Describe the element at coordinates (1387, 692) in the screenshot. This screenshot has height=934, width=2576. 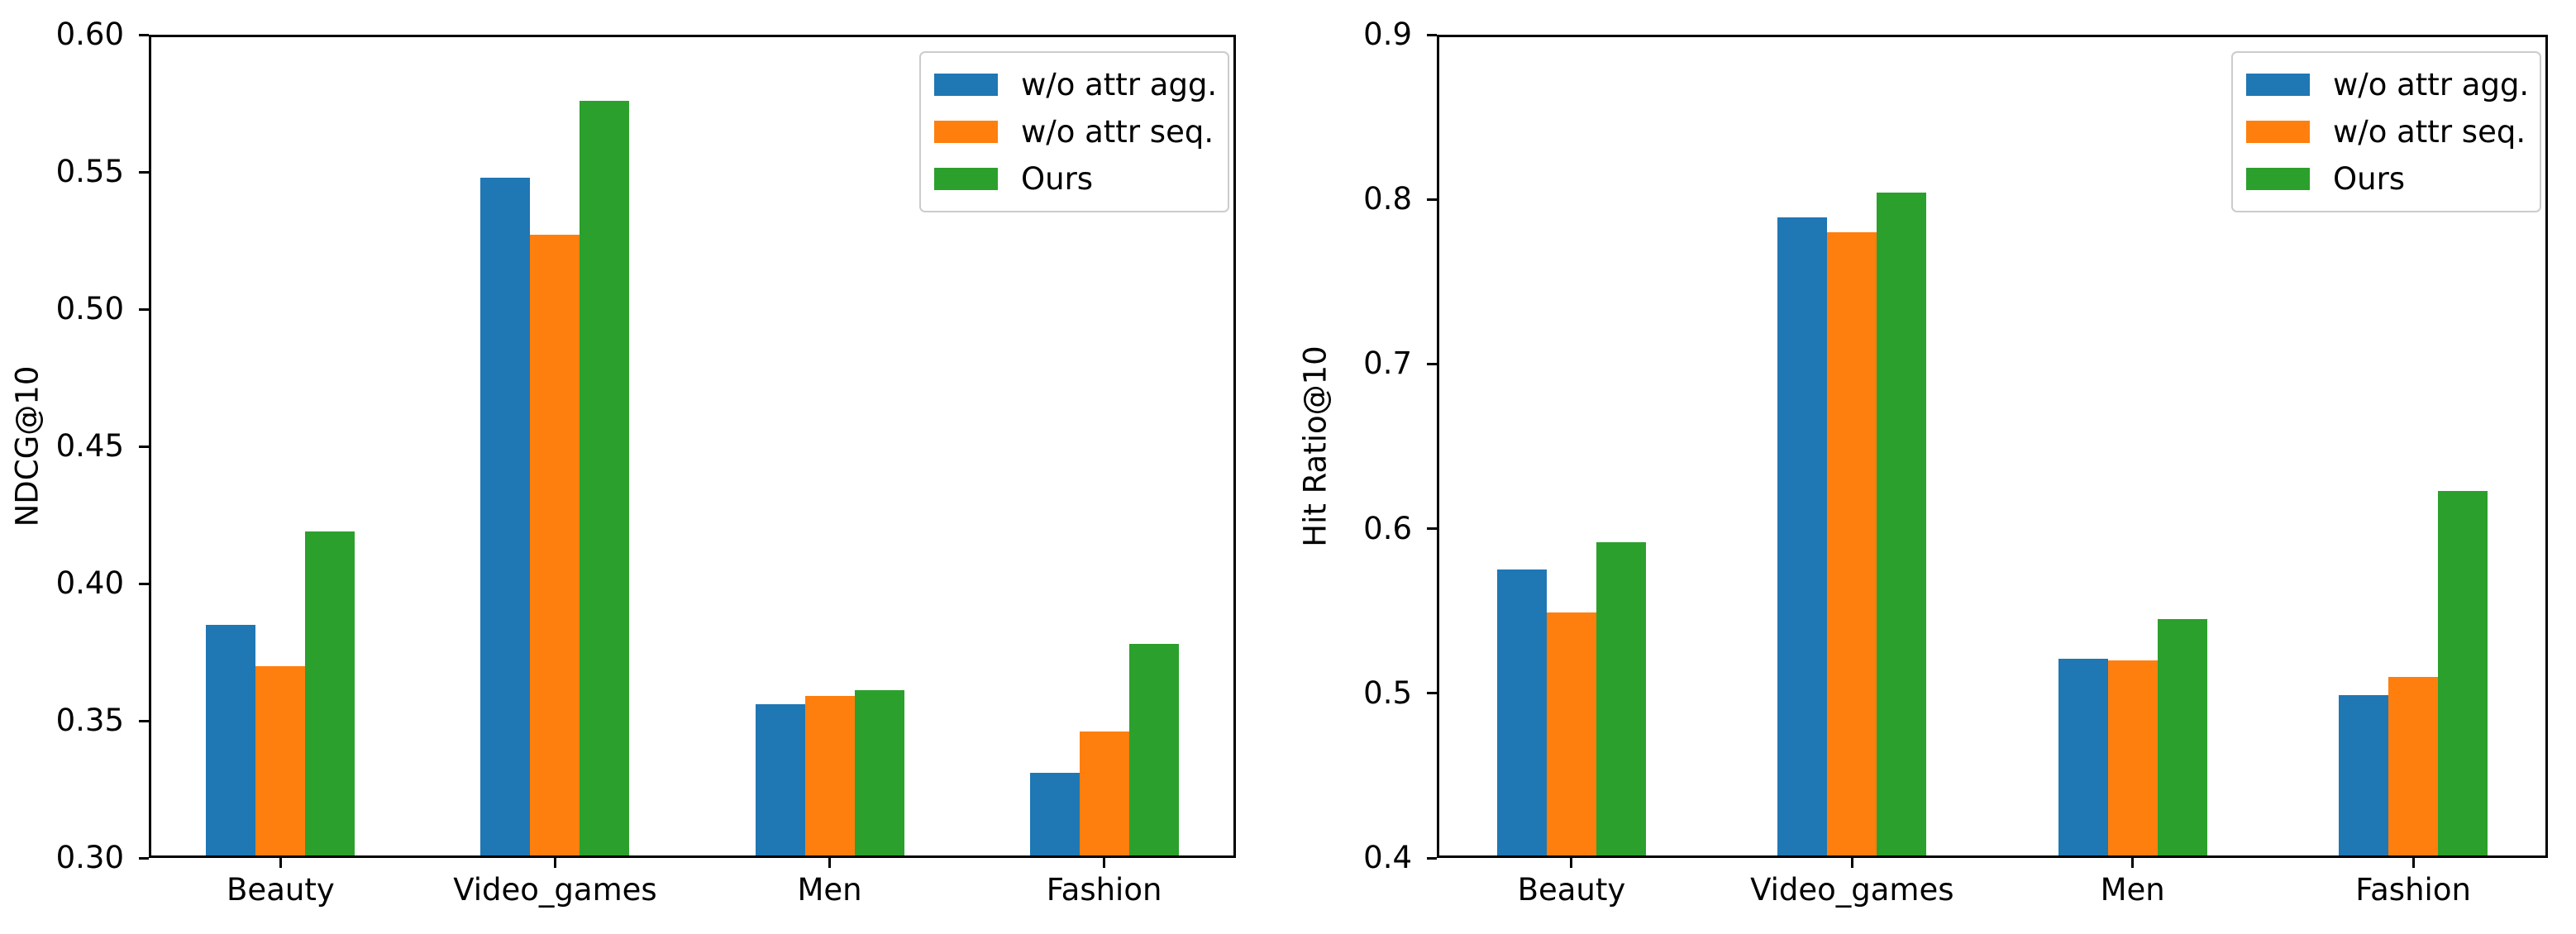
I see `y-tick-label-0-5: 0.5` at that location.